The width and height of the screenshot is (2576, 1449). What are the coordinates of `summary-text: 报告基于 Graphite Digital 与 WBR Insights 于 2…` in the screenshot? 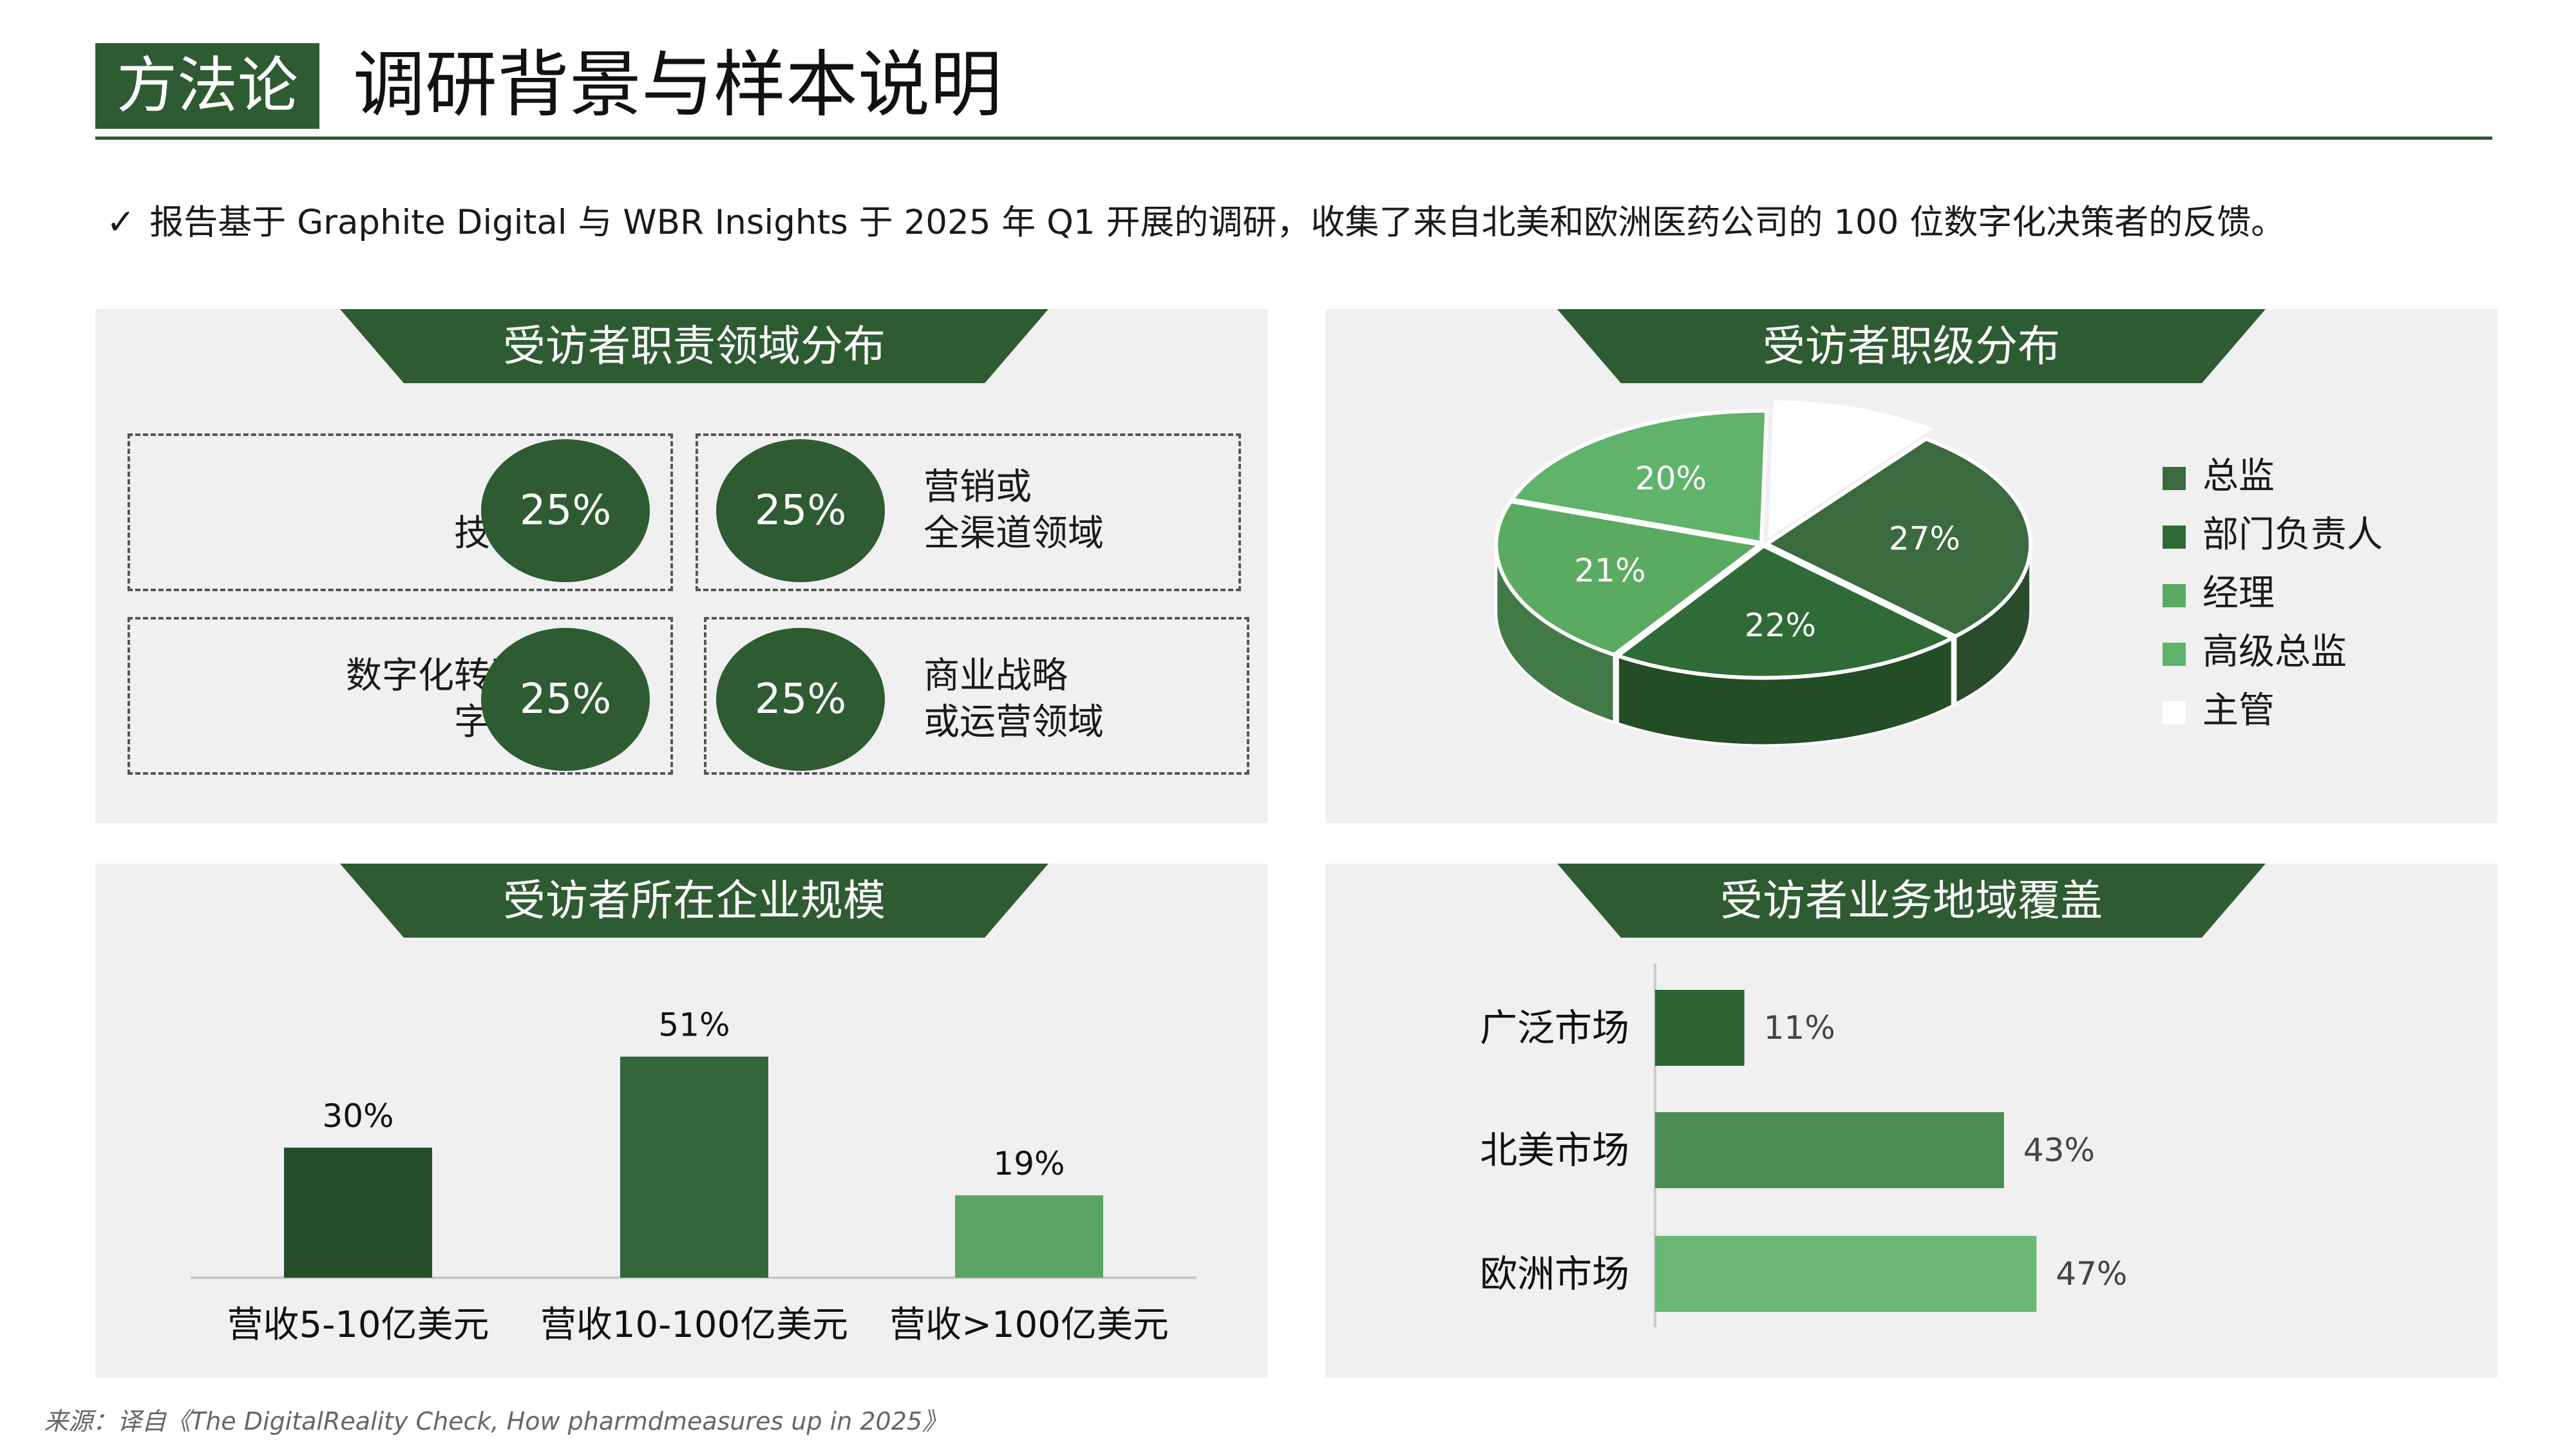 It's located at (1218, 223).